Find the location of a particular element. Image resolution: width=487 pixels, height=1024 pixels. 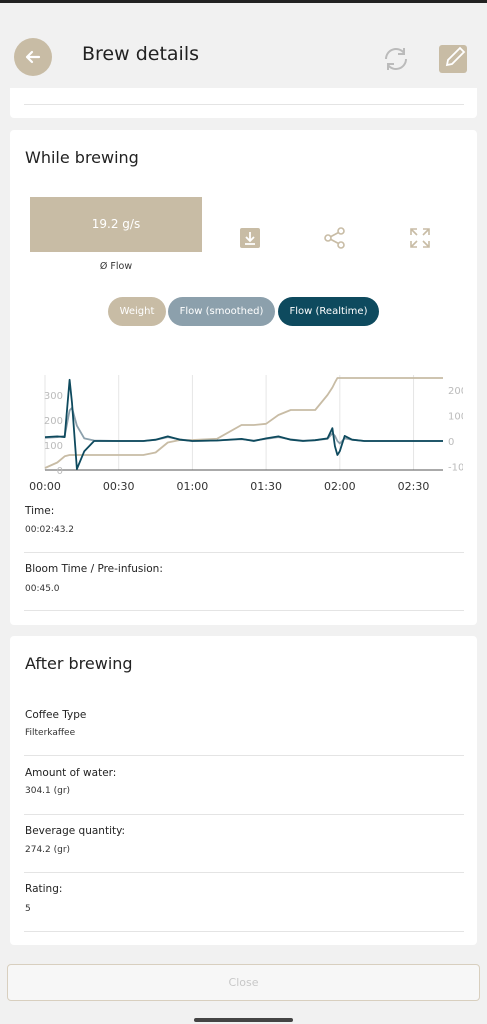

field-value: 00:02:43.2 is located at coordinates (50, 530).